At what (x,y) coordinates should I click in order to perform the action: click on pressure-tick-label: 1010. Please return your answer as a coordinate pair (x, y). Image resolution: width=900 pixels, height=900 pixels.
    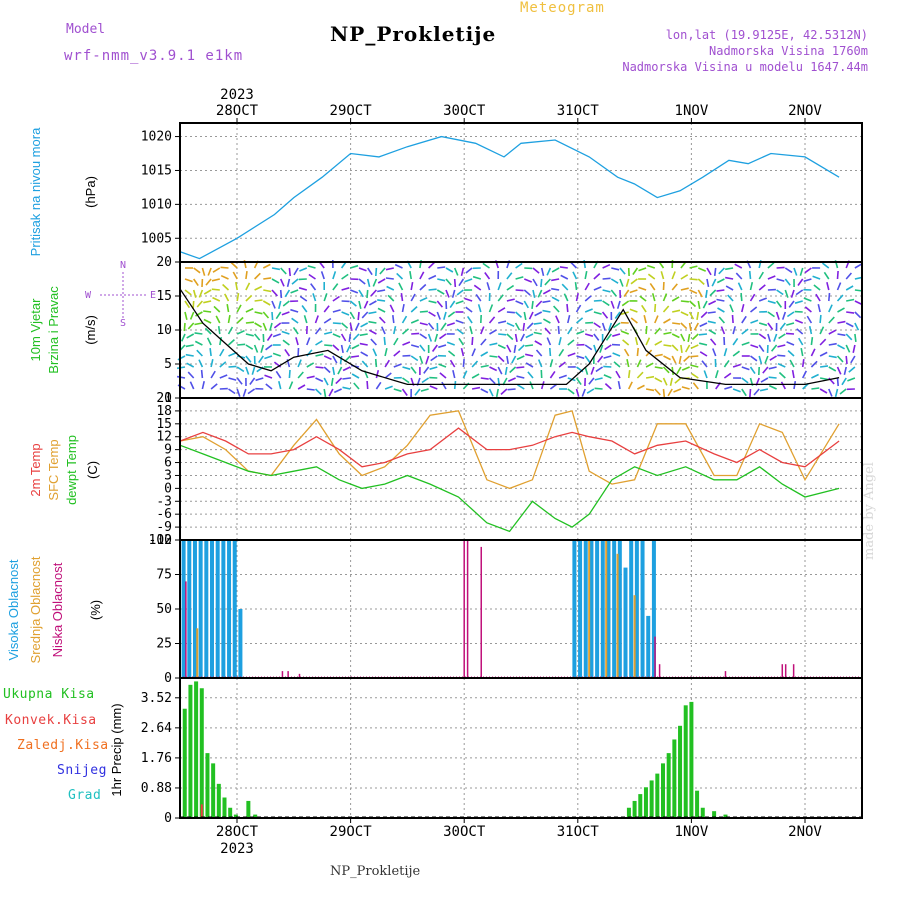
    Looking at the image, I should click on (156, 204).